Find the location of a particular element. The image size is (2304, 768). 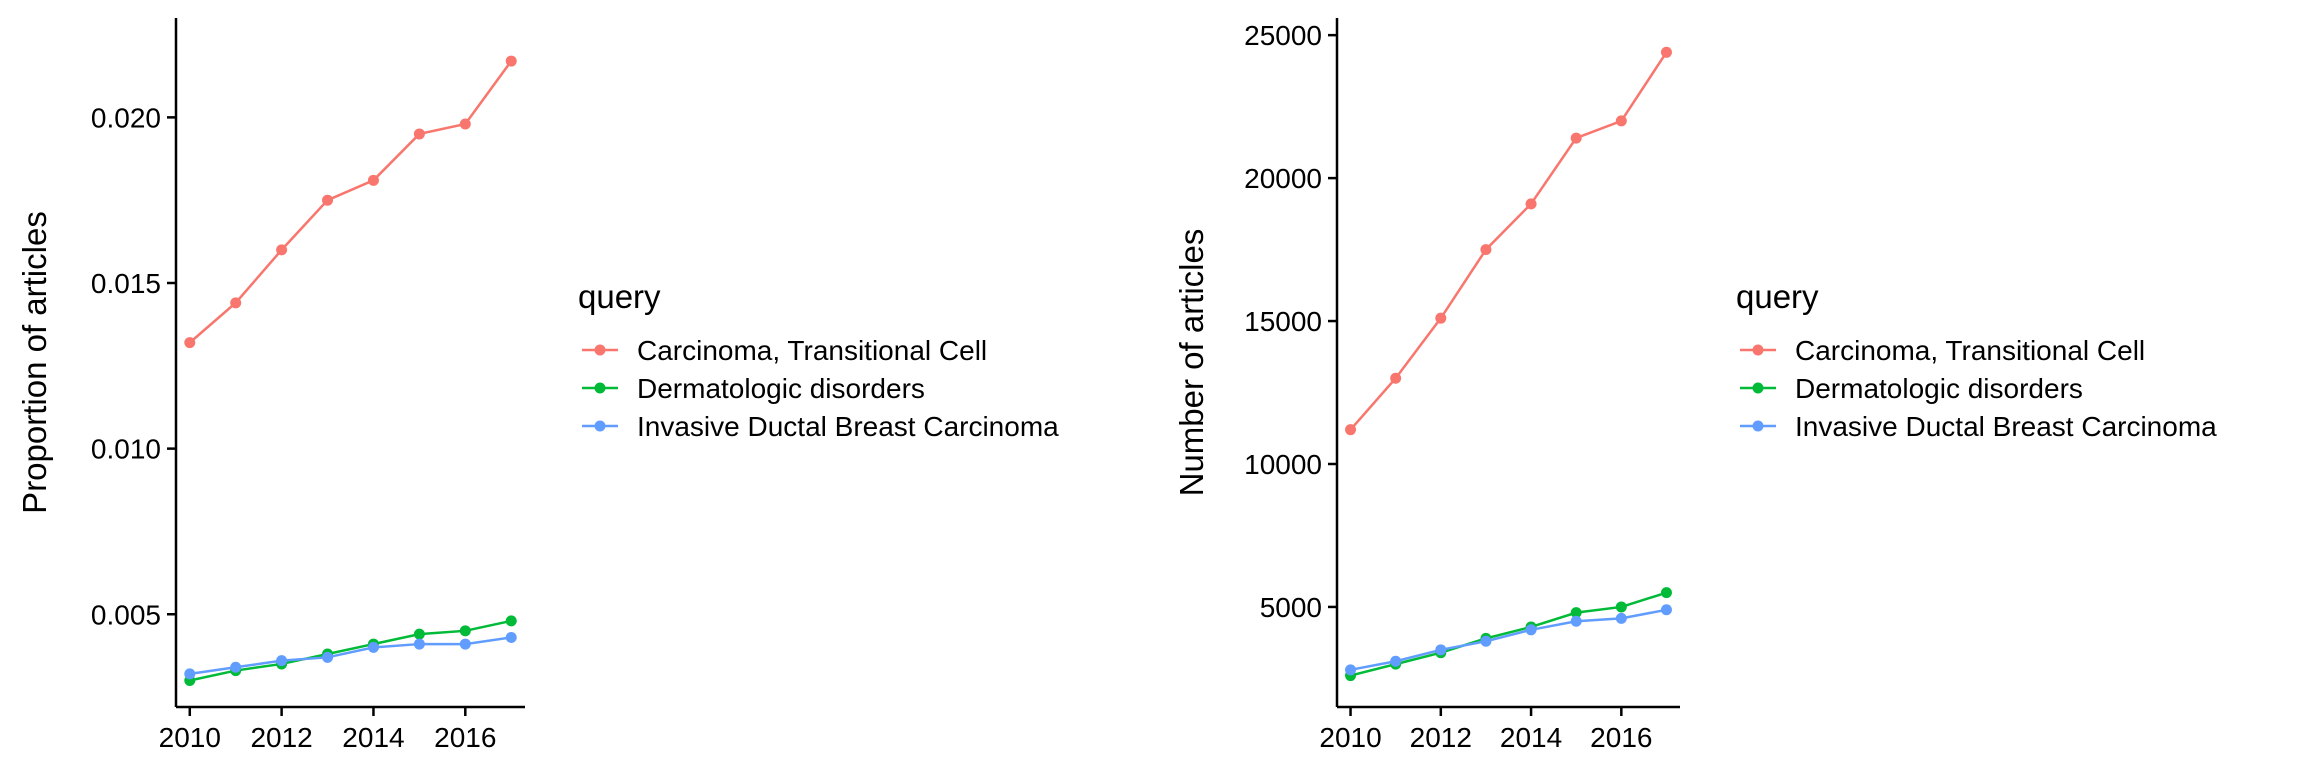

y-tick-label: 0.015 is located at coordinates (126, 283).